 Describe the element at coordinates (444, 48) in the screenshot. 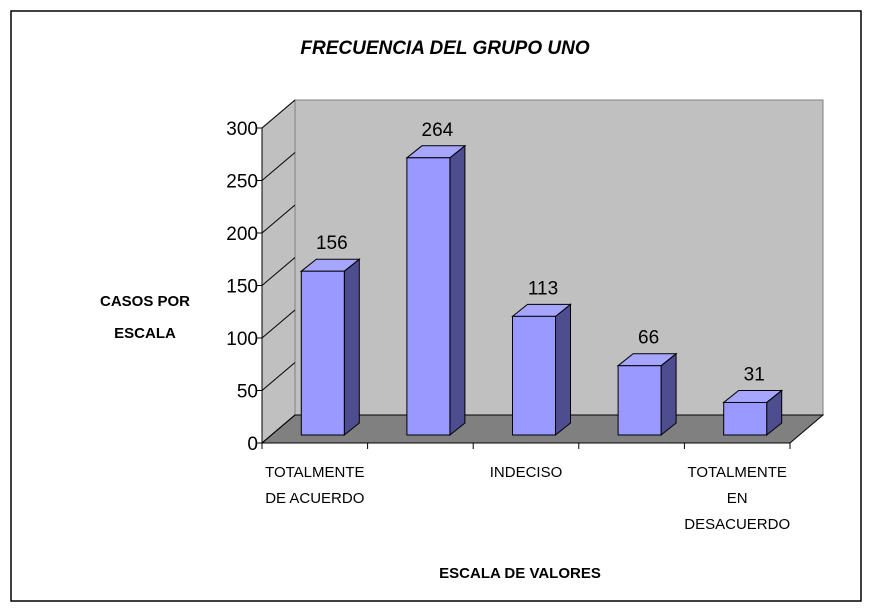

I see `chart-title: FRECUENCIA DEL GRUPO UNO` at that location.